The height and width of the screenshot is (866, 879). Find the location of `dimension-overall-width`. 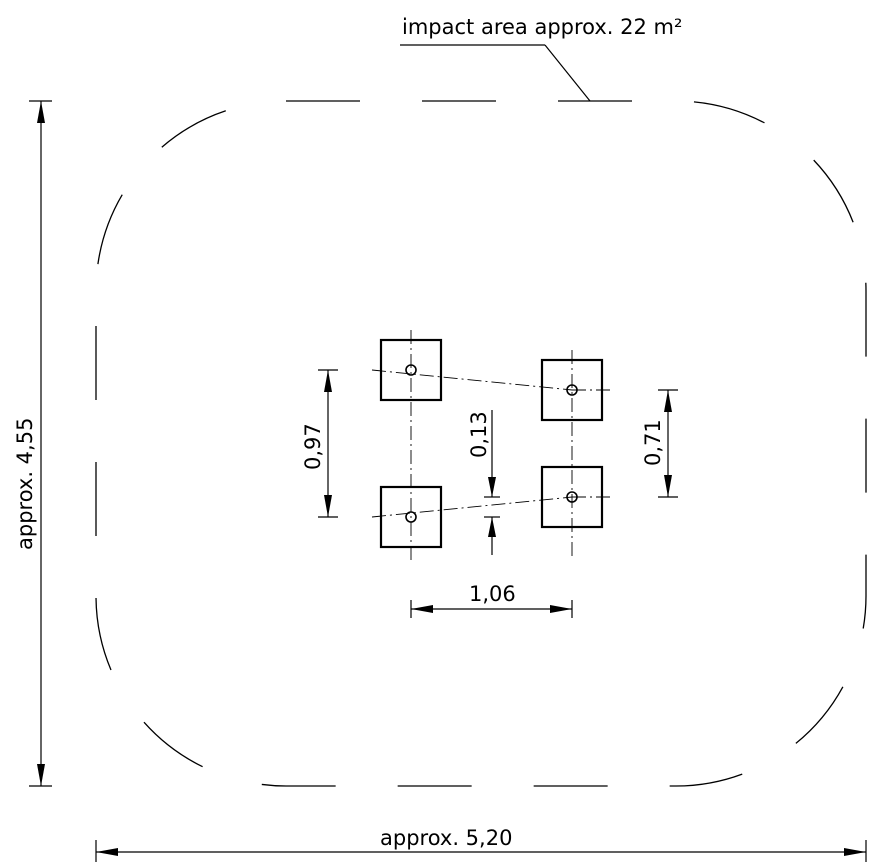

dimension-overall-width is located at coordinates (481, 851).